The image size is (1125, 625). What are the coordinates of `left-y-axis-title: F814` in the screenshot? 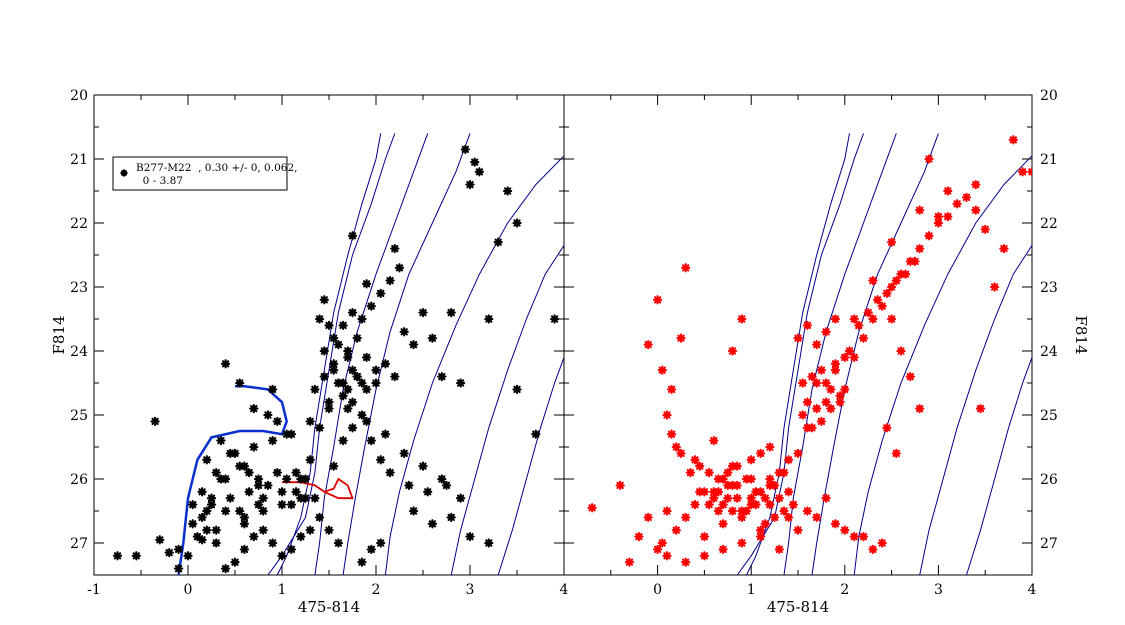 It's located at (59, 334).